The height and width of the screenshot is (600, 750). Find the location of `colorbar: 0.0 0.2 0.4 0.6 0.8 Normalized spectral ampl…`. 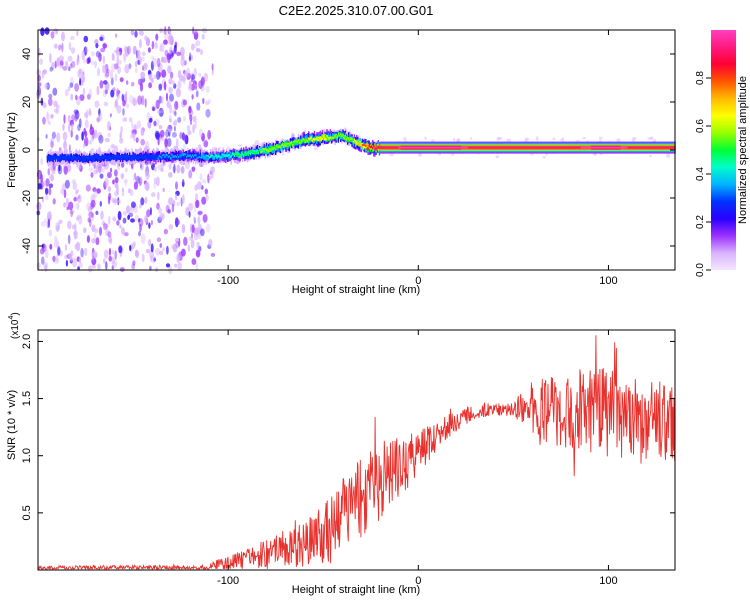

colorbar: 0.0 0.2 0.4 0.6 0.8 Normalized spectral ampl… is located at coordinates (722, 153).